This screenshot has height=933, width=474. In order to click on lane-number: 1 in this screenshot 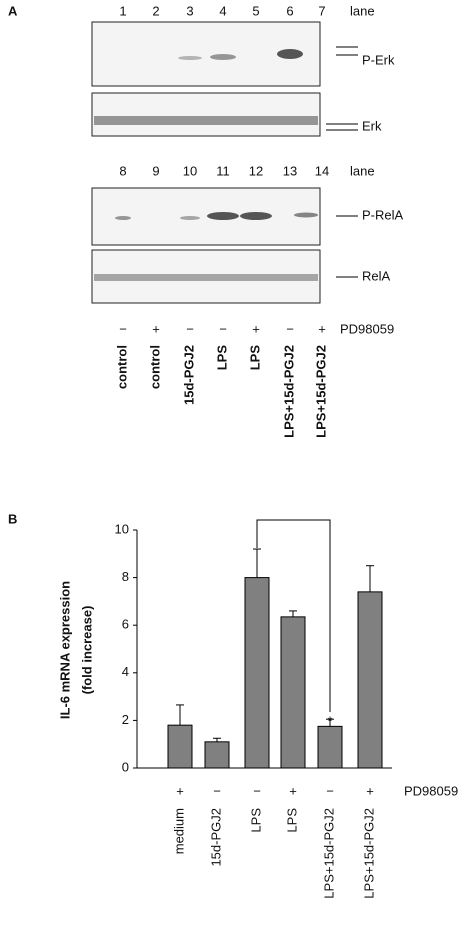, I will do `click(122, 10)`.